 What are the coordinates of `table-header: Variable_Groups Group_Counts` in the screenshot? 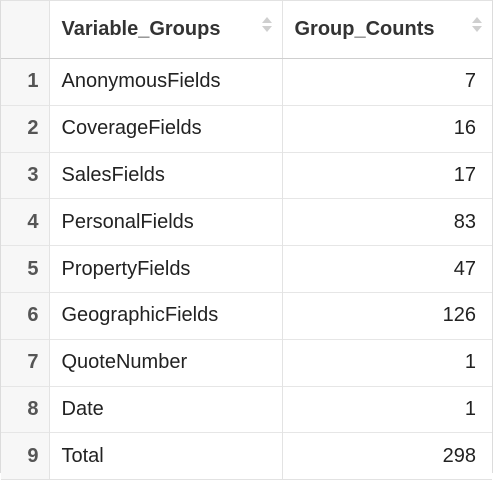 It's located at (246, 30).